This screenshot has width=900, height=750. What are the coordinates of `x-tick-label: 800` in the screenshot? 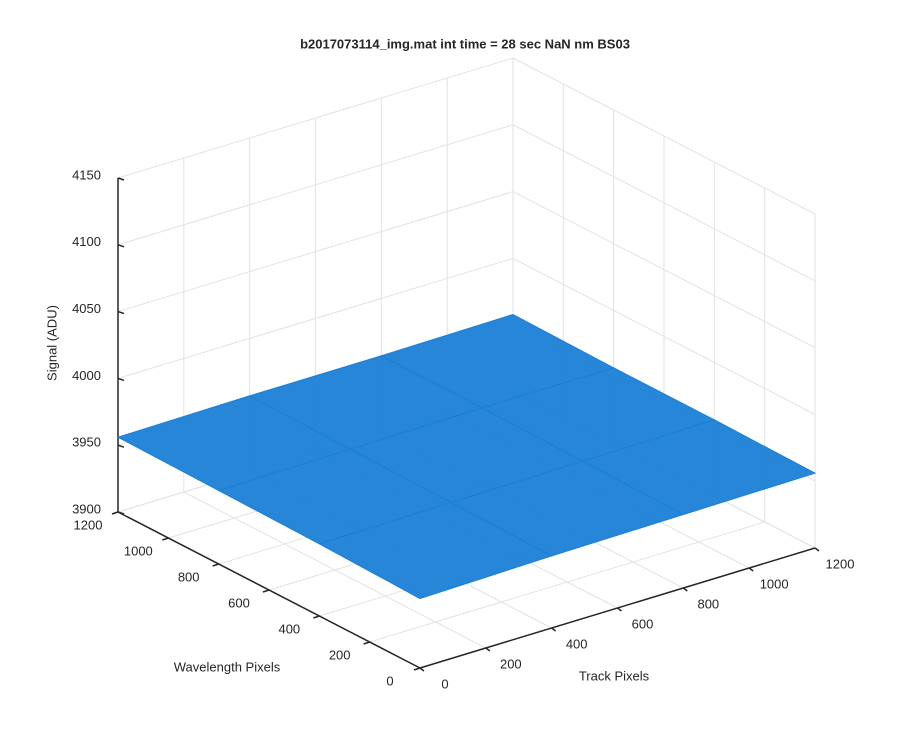 It's located at (708, 603).